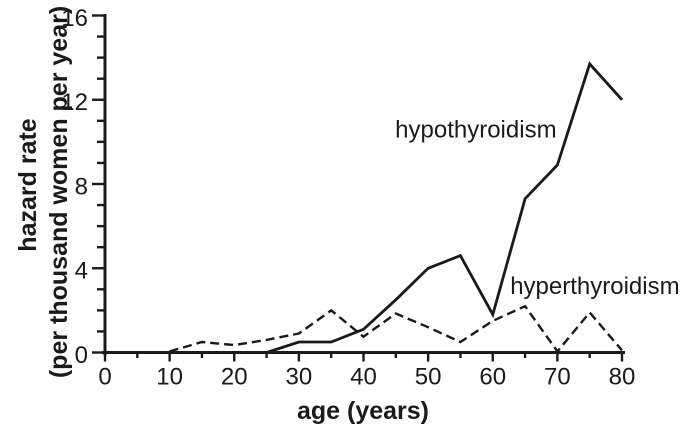 This screenshot has width=685, height=426. What do you see at coordinates (74, 18) in the screenshot?
I see `y-tick-label: 16` at bounding box center [74, 18].